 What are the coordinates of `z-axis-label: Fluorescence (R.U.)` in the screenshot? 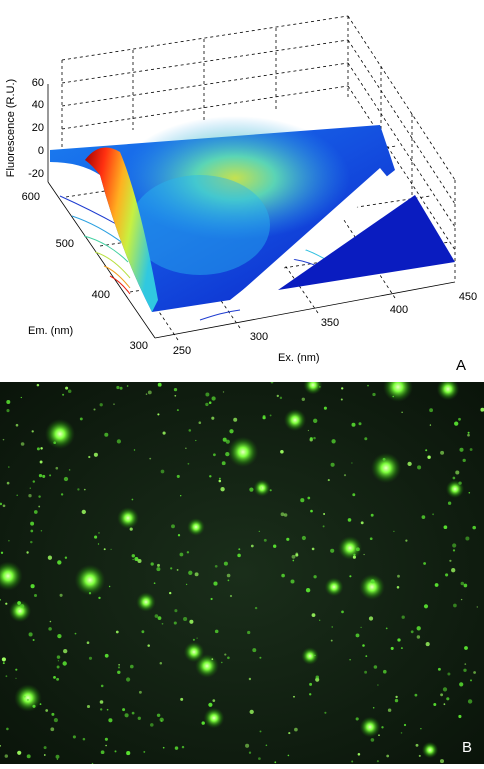 It's located at (11, 128).